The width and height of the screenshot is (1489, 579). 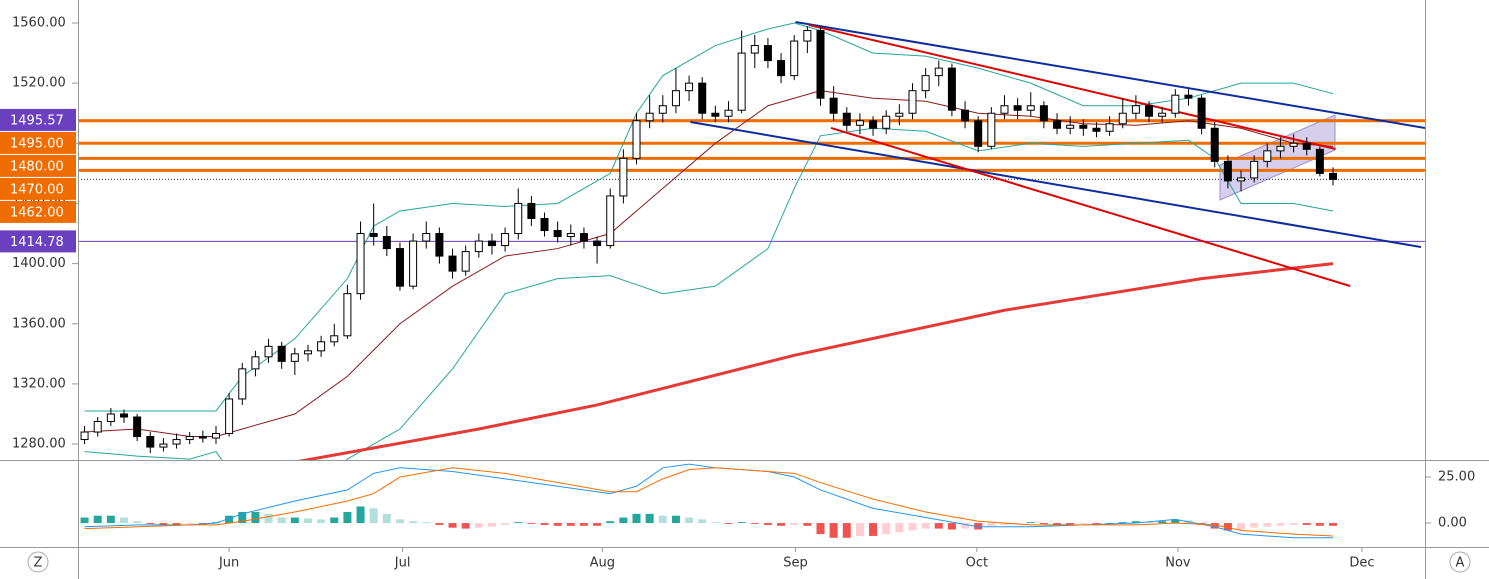 I want to click on x-tick-label: Dec, so click(x=1361, y=563).